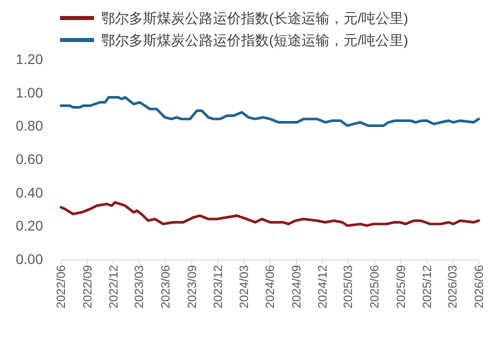 Image resolution: width=500 pixels, height=338 pixels. What do you see at coordinates (217, 286) in the screenshot?
I see `x-tick-label: 2023/12` at bounding box center [217, 286].